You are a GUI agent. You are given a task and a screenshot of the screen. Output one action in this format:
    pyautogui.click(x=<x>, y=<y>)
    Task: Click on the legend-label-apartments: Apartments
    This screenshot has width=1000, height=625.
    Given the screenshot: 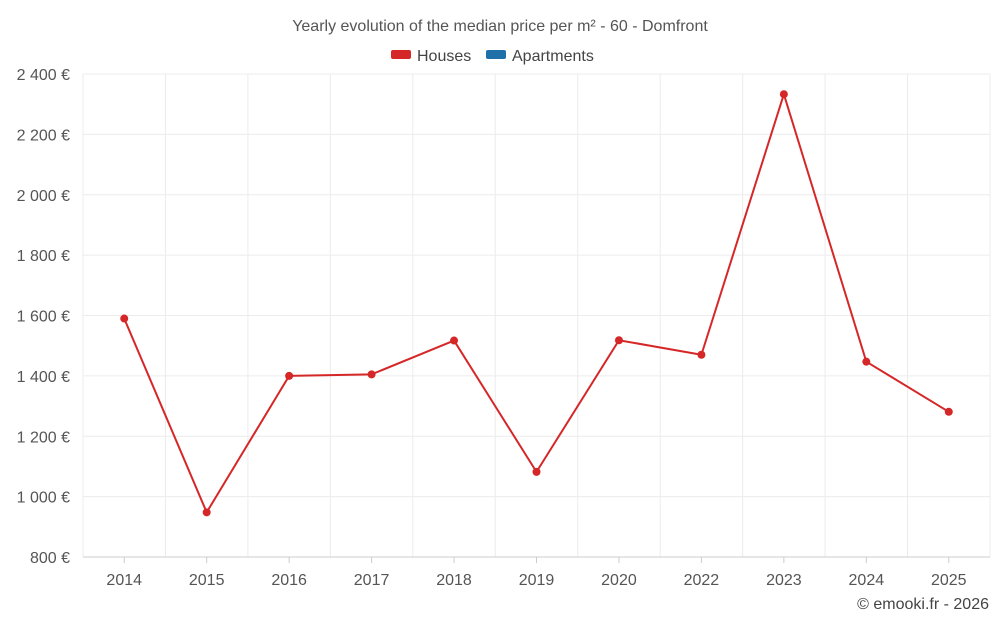 What is the action you would take?
    pyautogui.click(x=553, y=56)
    